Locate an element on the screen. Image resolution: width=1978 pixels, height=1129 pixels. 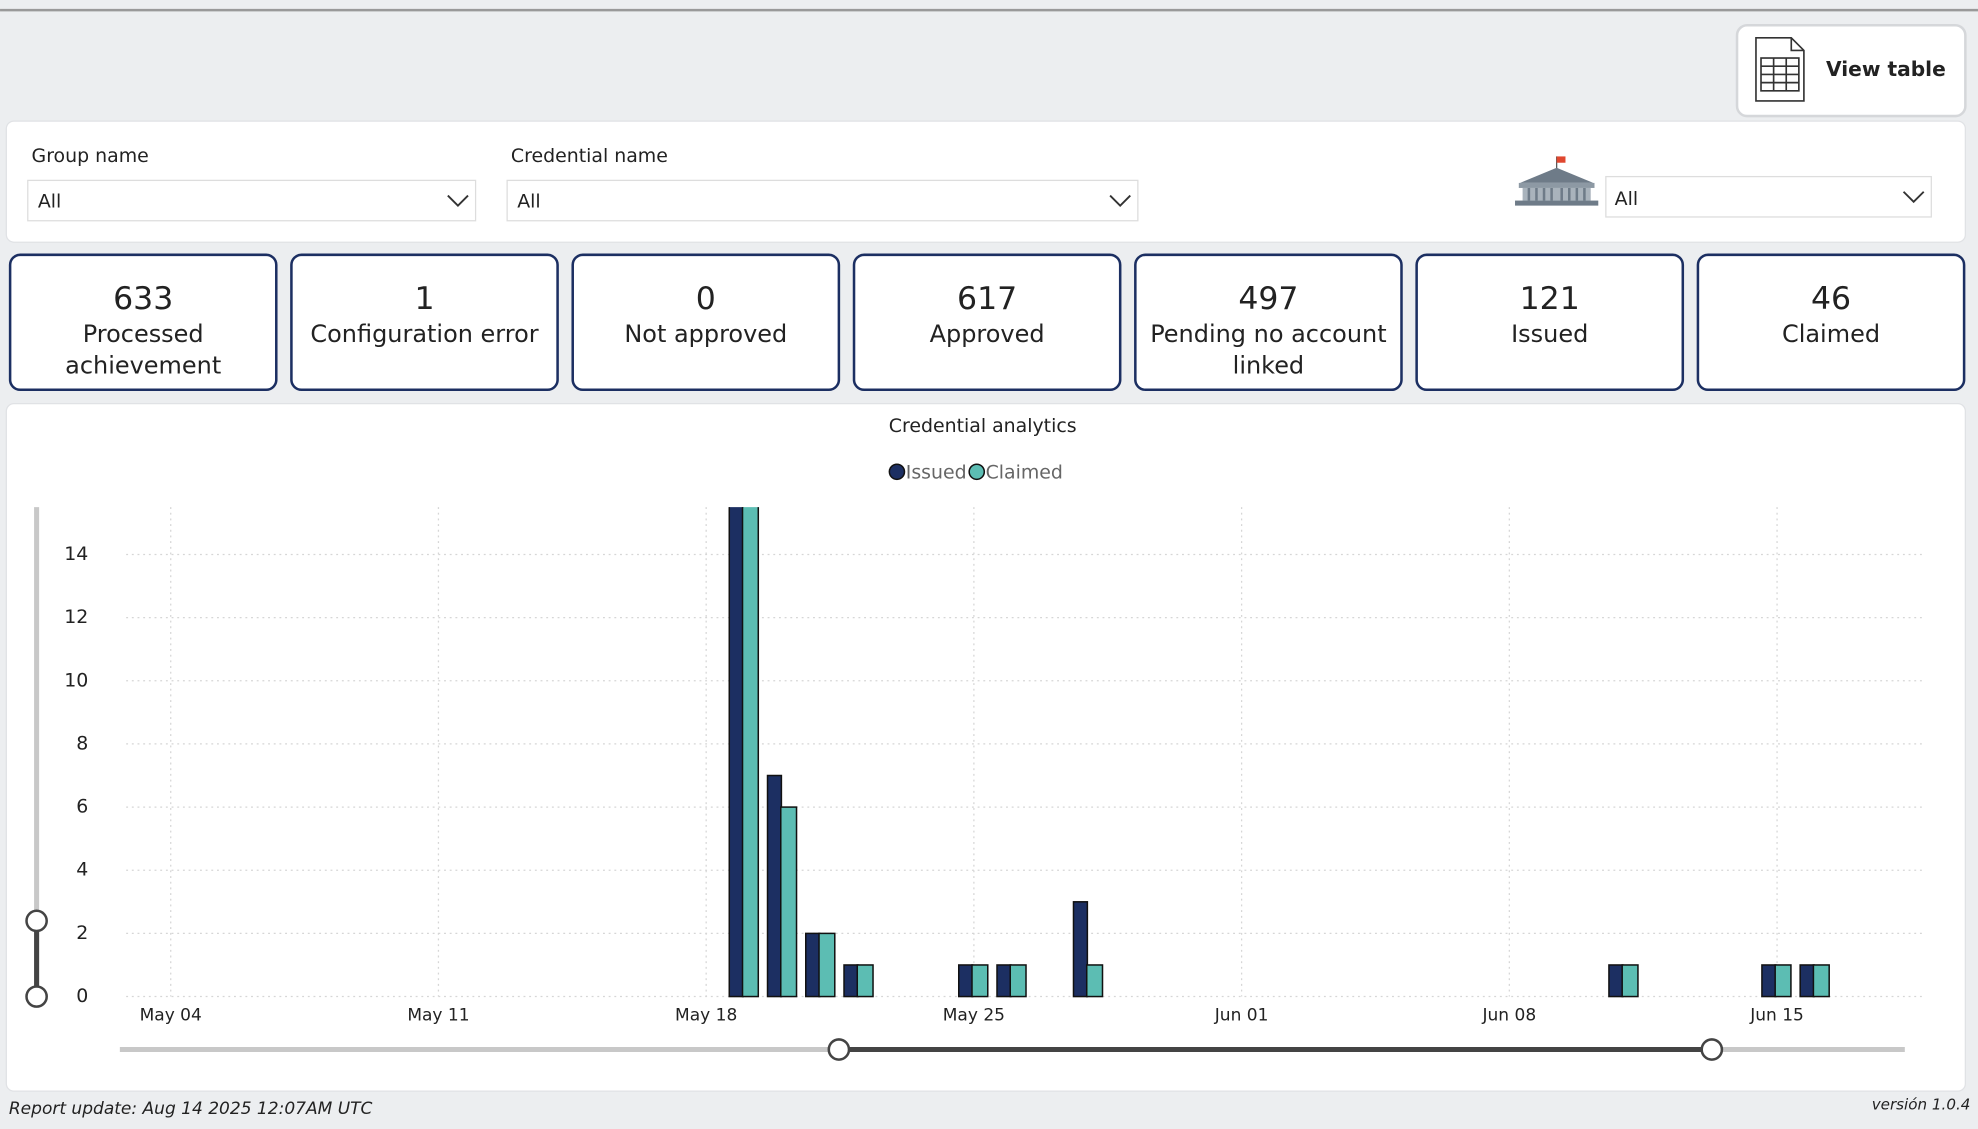
button-label: View table is located at coordinates (1886, 69).